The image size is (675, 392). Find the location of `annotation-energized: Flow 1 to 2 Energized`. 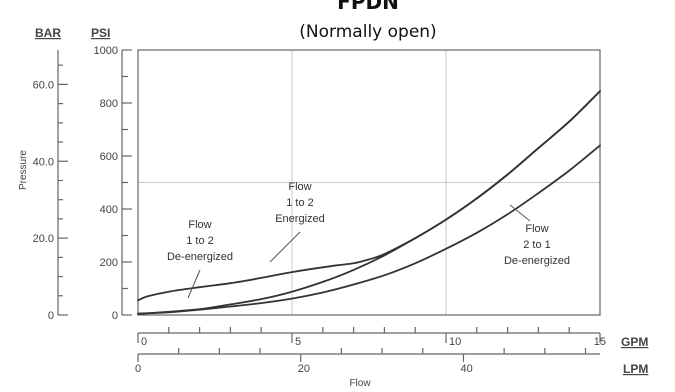

annotation-energized: Flow 1 to 2 Energized is located at coordinates (300, 203).